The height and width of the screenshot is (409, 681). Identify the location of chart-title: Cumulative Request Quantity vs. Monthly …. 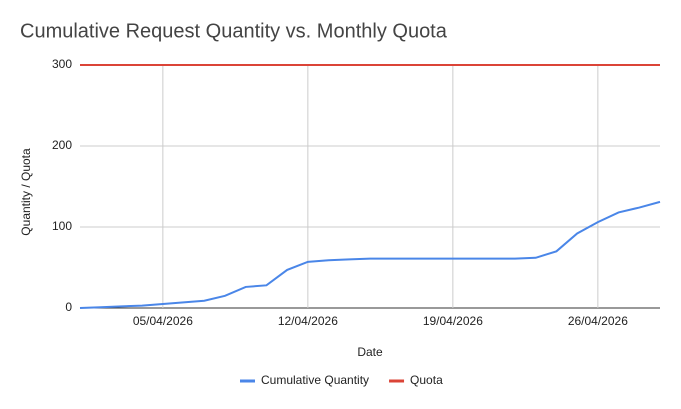
(234, 31).